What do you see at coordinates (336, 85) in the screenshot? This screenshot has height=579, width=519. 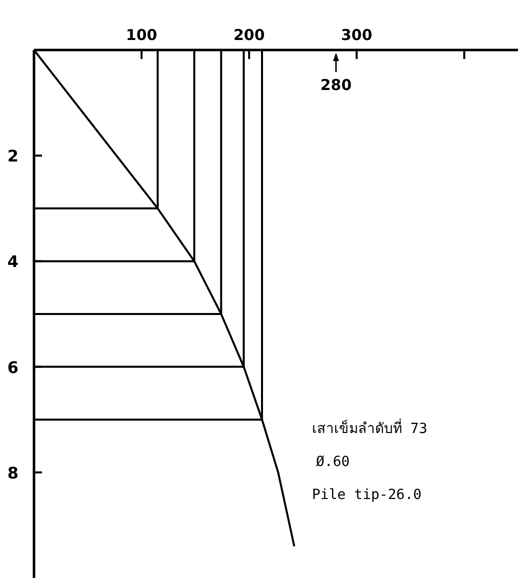 I see `annotation: 280` at bounding box center [336, 85].